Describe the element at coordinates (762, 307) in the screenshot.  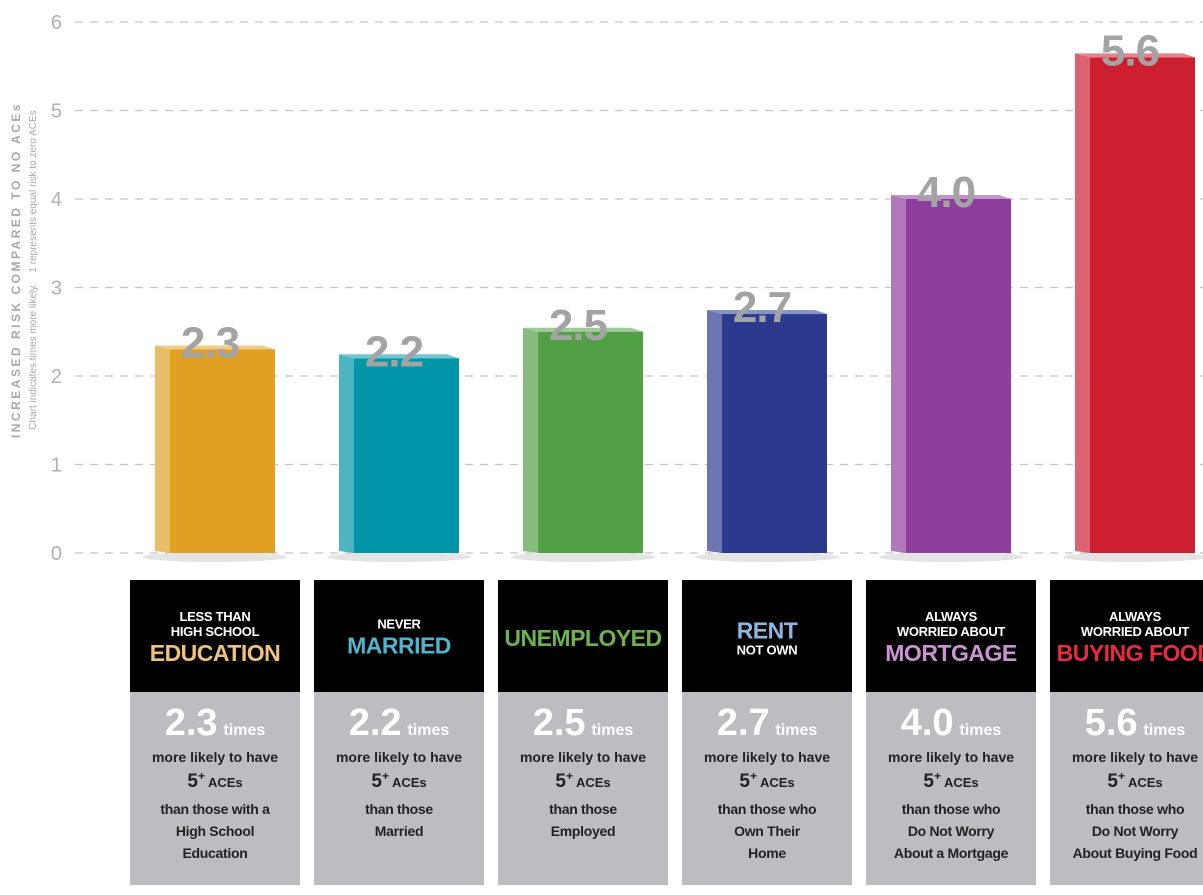
I see `value-label: 2.7` at that location.